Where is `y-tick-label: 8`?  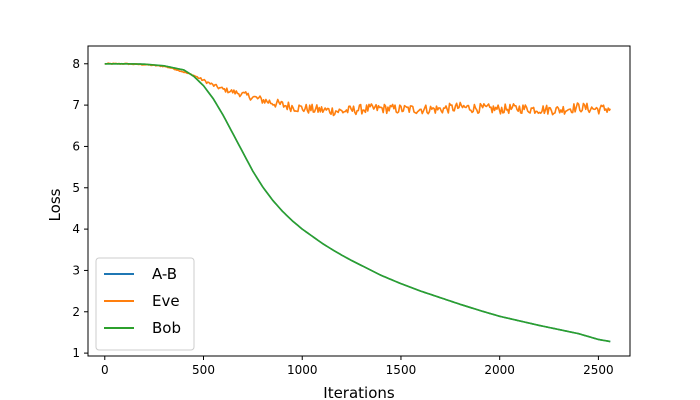
y-tick-label: 8 is located at coordinates (76, 64).